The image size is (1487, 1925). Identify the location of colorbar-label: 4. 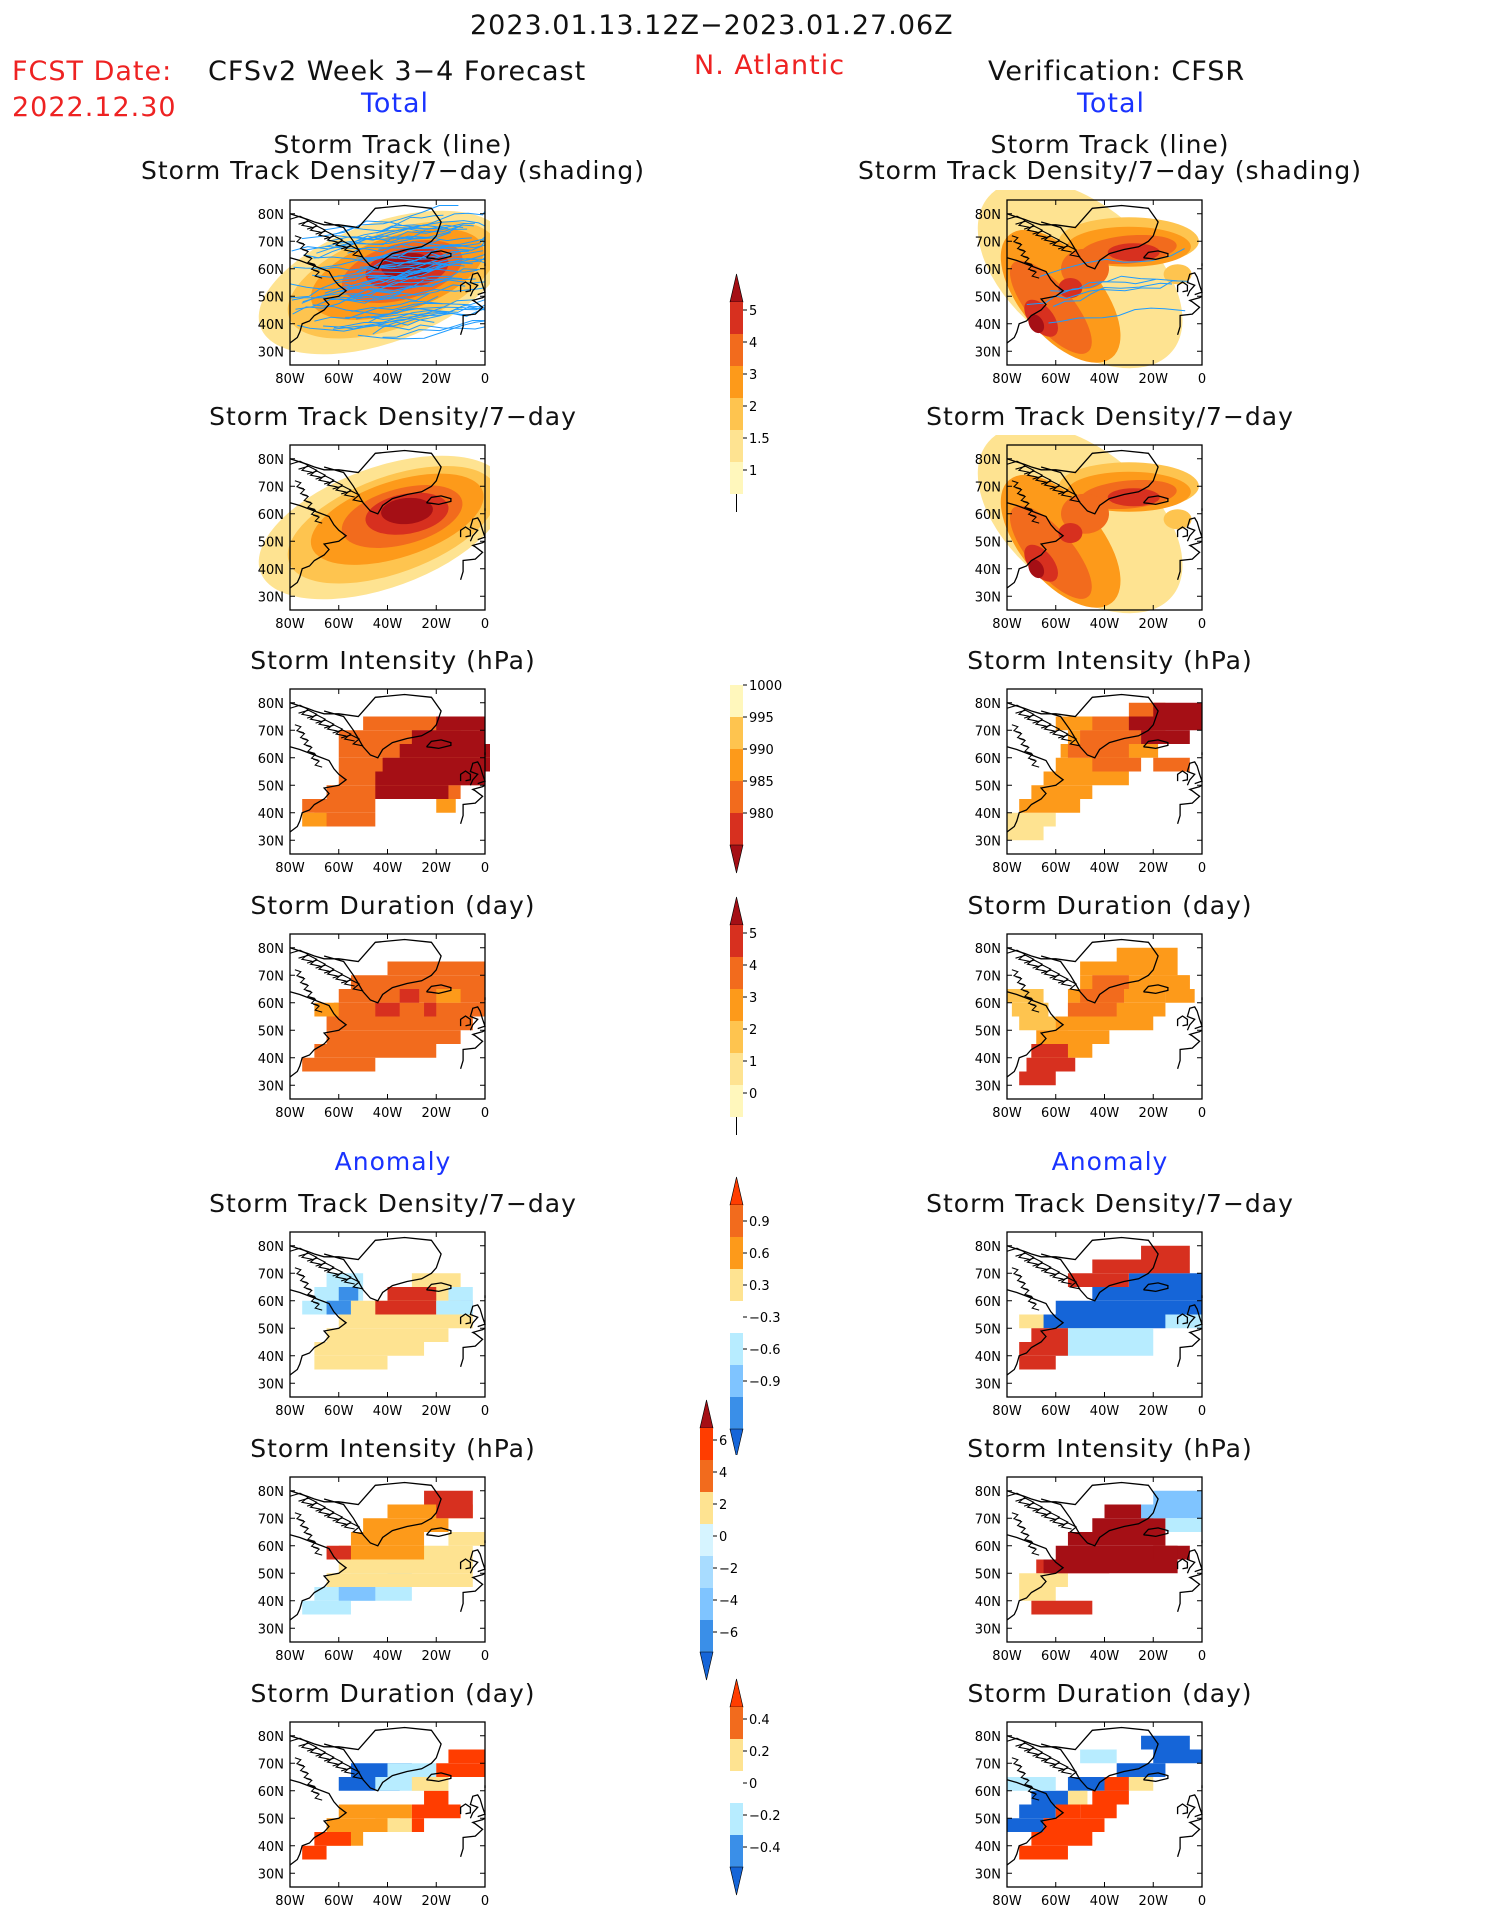
(723, 1473).